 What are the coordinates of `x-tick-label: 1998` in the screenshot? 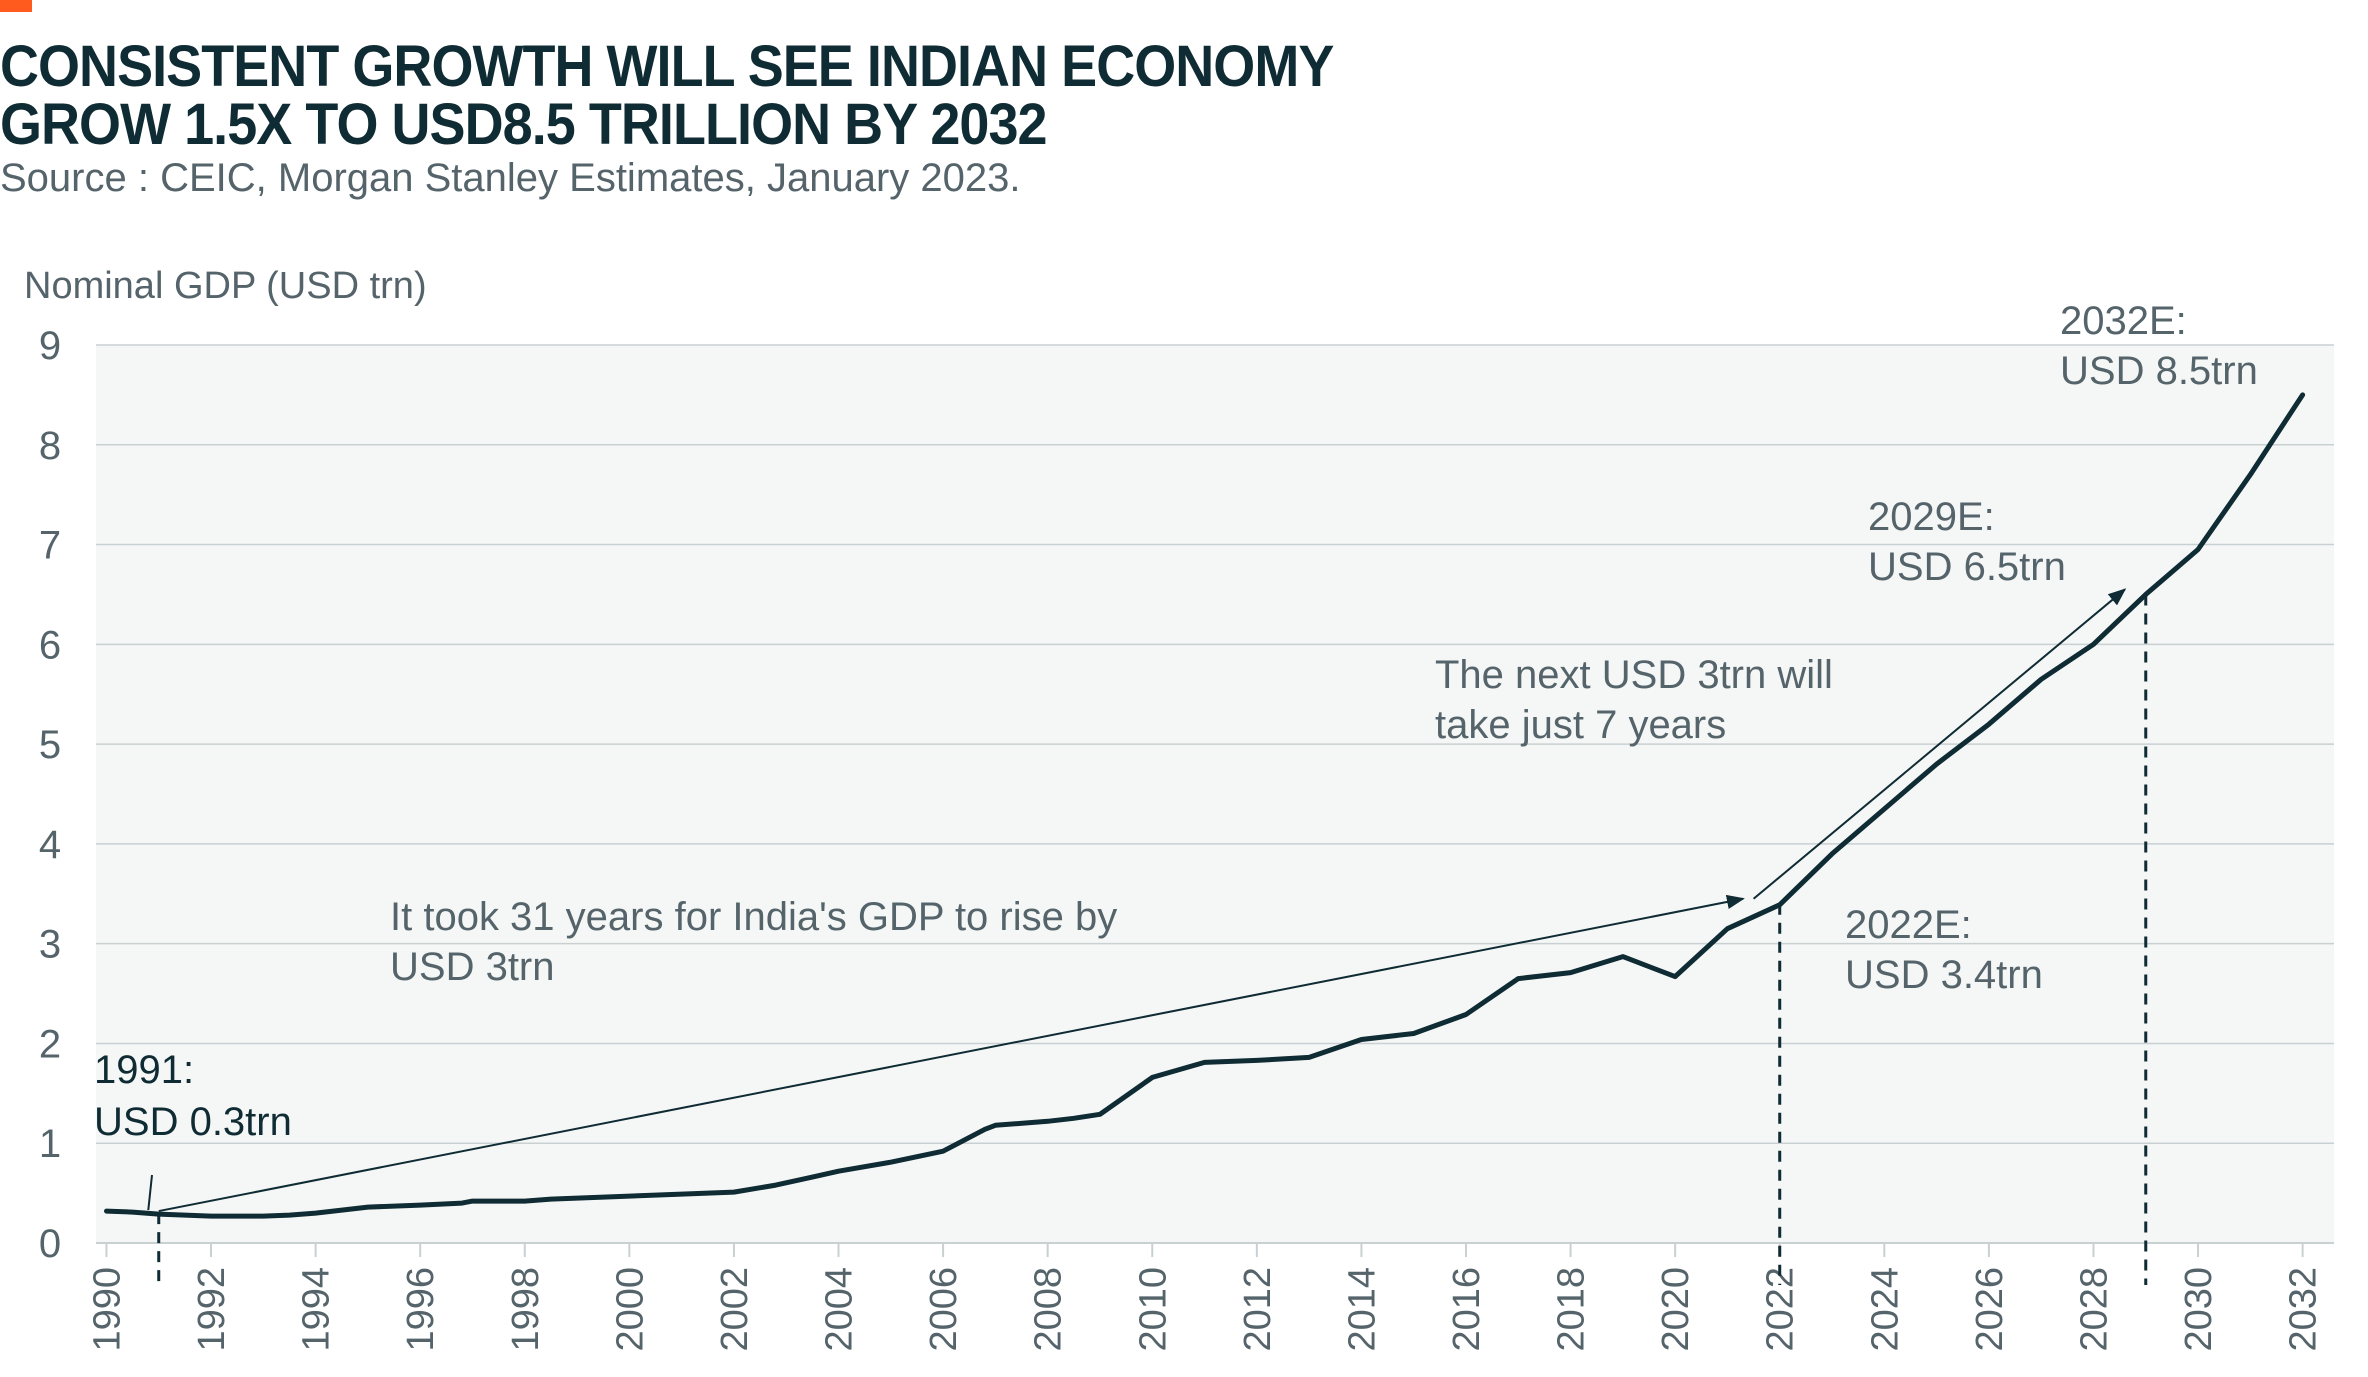 It's located at (526, 1309).